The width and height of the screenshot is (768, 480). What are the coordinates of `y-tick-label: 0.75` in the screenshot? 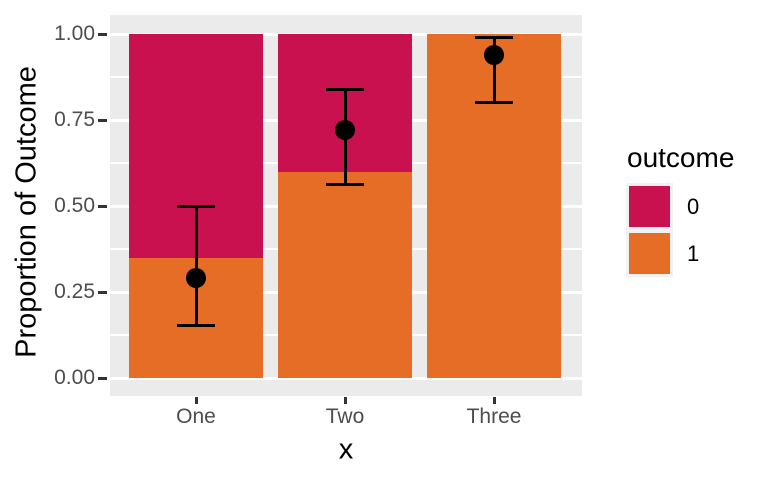 It's located at (74, 119).